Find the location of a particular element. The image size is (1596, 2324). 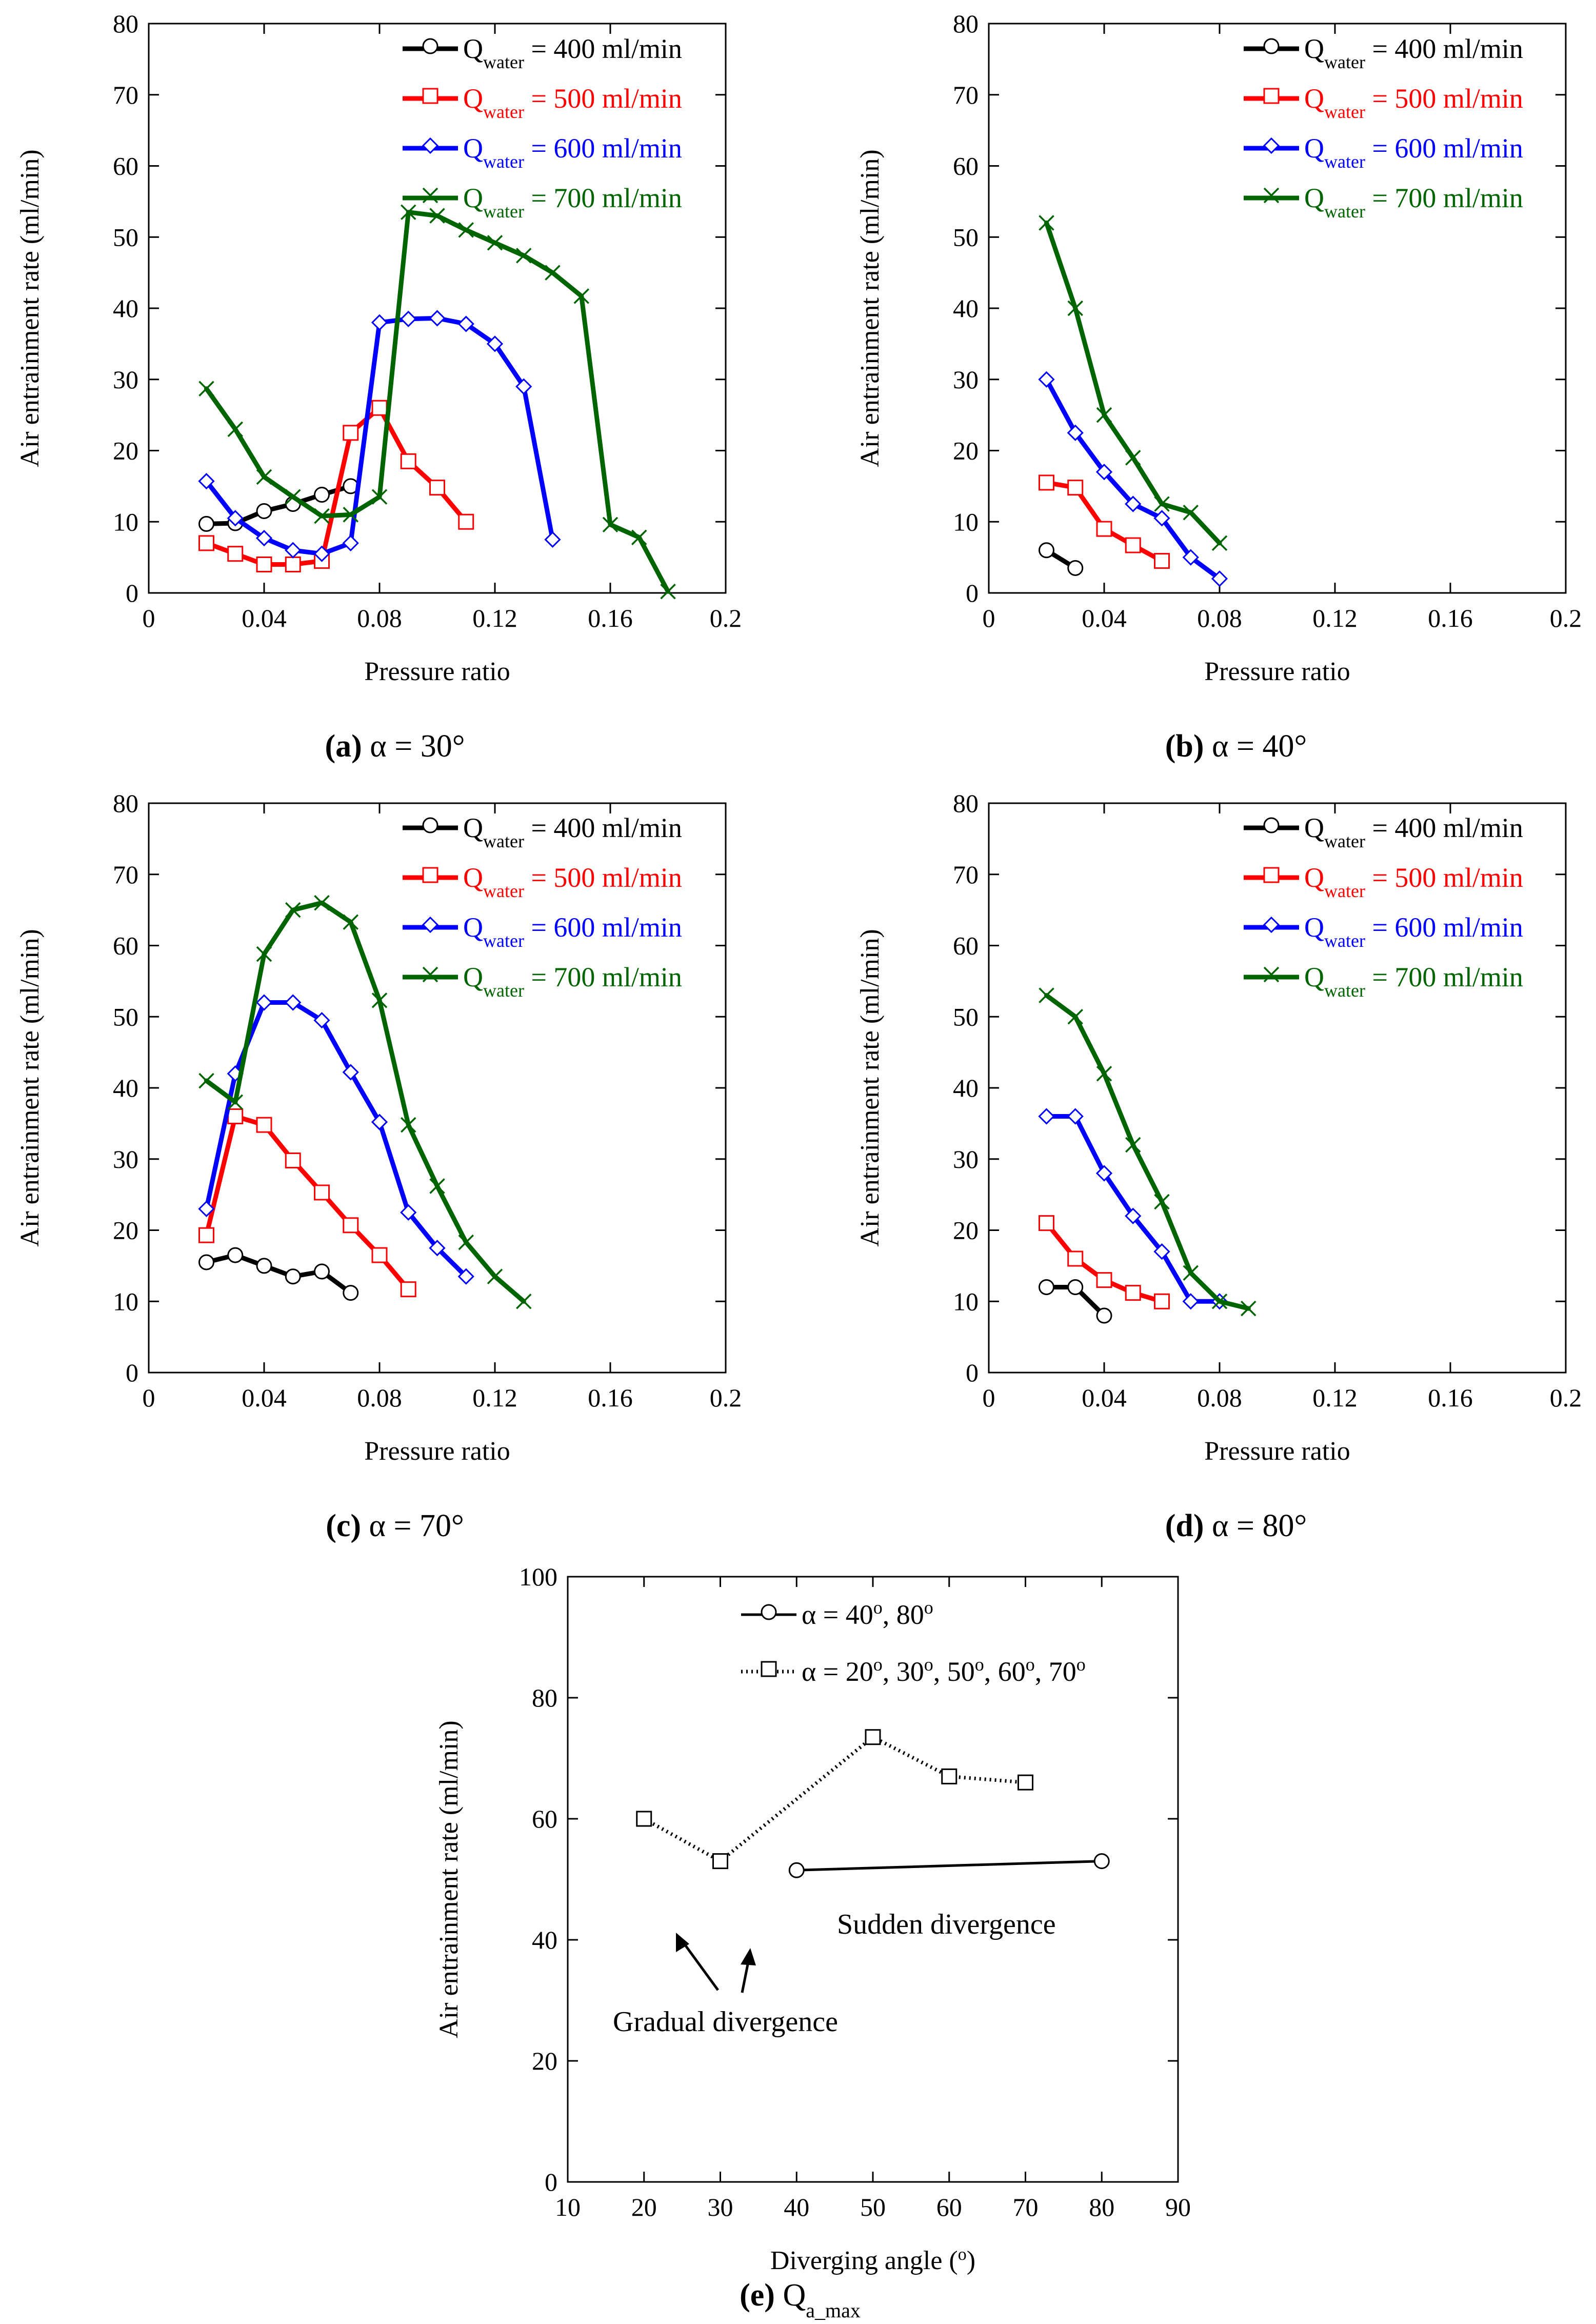

x-axis-label-end: ) is located at coordinates (971, 2260).